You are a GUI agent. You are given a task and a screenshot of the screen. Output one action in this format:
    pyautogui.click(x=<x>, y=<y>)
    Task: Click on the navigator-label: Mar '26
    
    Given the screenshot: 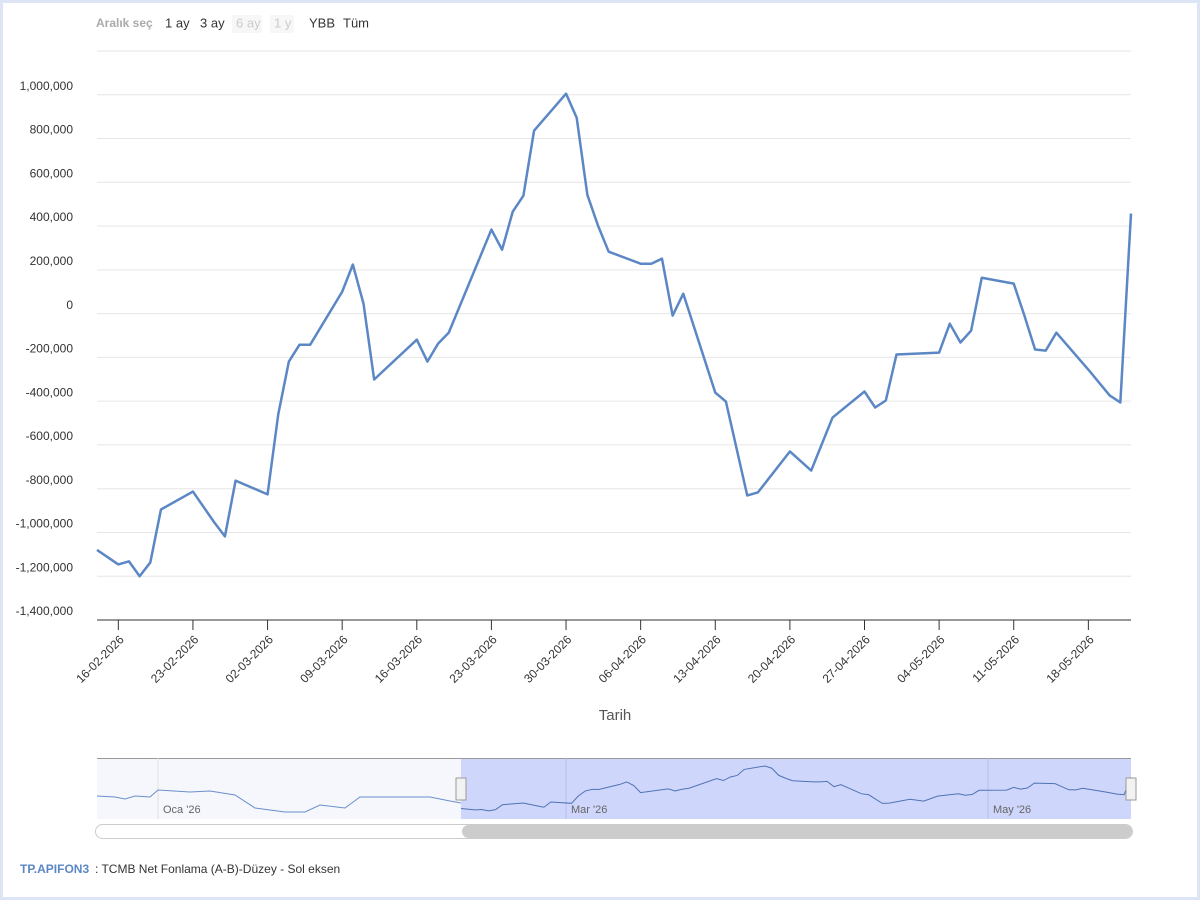 What is the action you would take?
    pyautogui.click(x=589, y=810)
    